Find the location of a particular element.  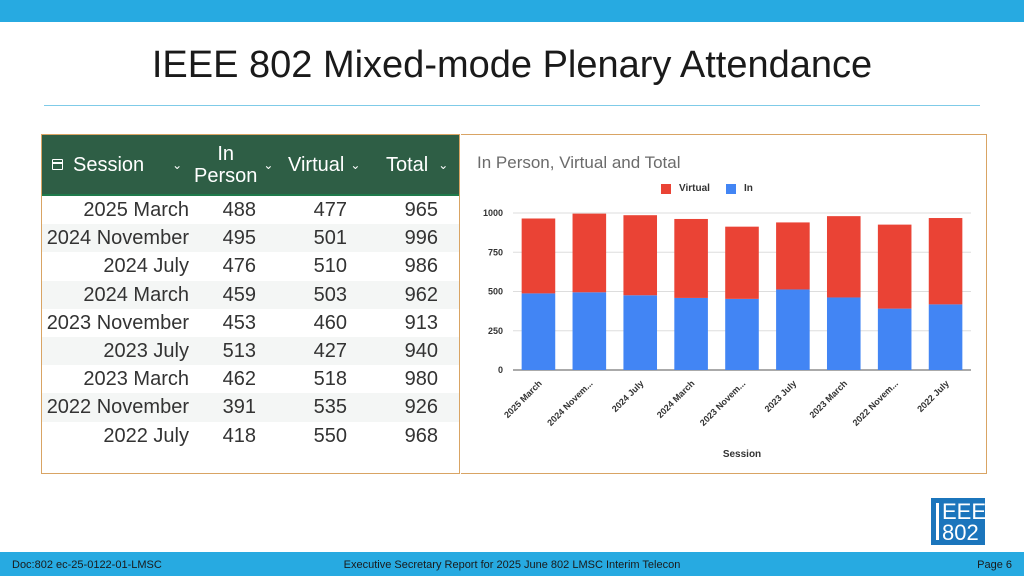

cell-virtual: 518 is located at coordinates (330, 379).